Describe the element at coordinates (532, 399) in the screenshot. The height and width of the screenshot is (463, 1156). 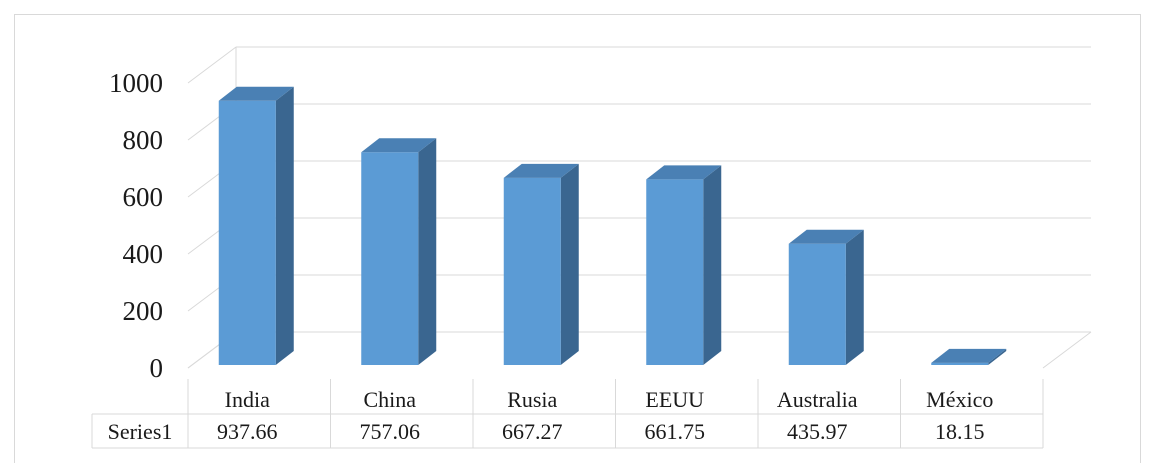
I see `category-label: Rusia` at that location.